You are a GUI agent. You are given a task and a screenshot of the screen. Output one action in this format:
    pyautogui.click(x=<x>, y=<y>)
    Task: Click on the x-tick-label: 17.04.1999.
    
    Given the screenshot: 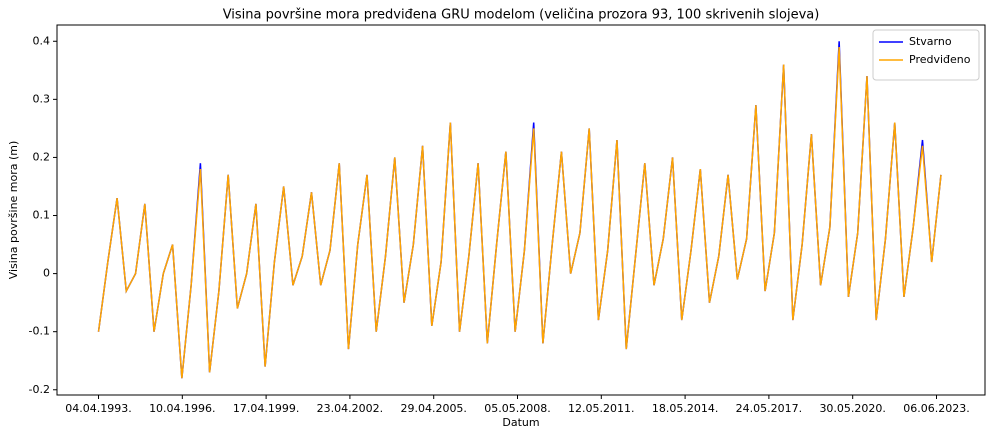 What is the action you would take?
    pyautogui.click(x=266, y=408)
    